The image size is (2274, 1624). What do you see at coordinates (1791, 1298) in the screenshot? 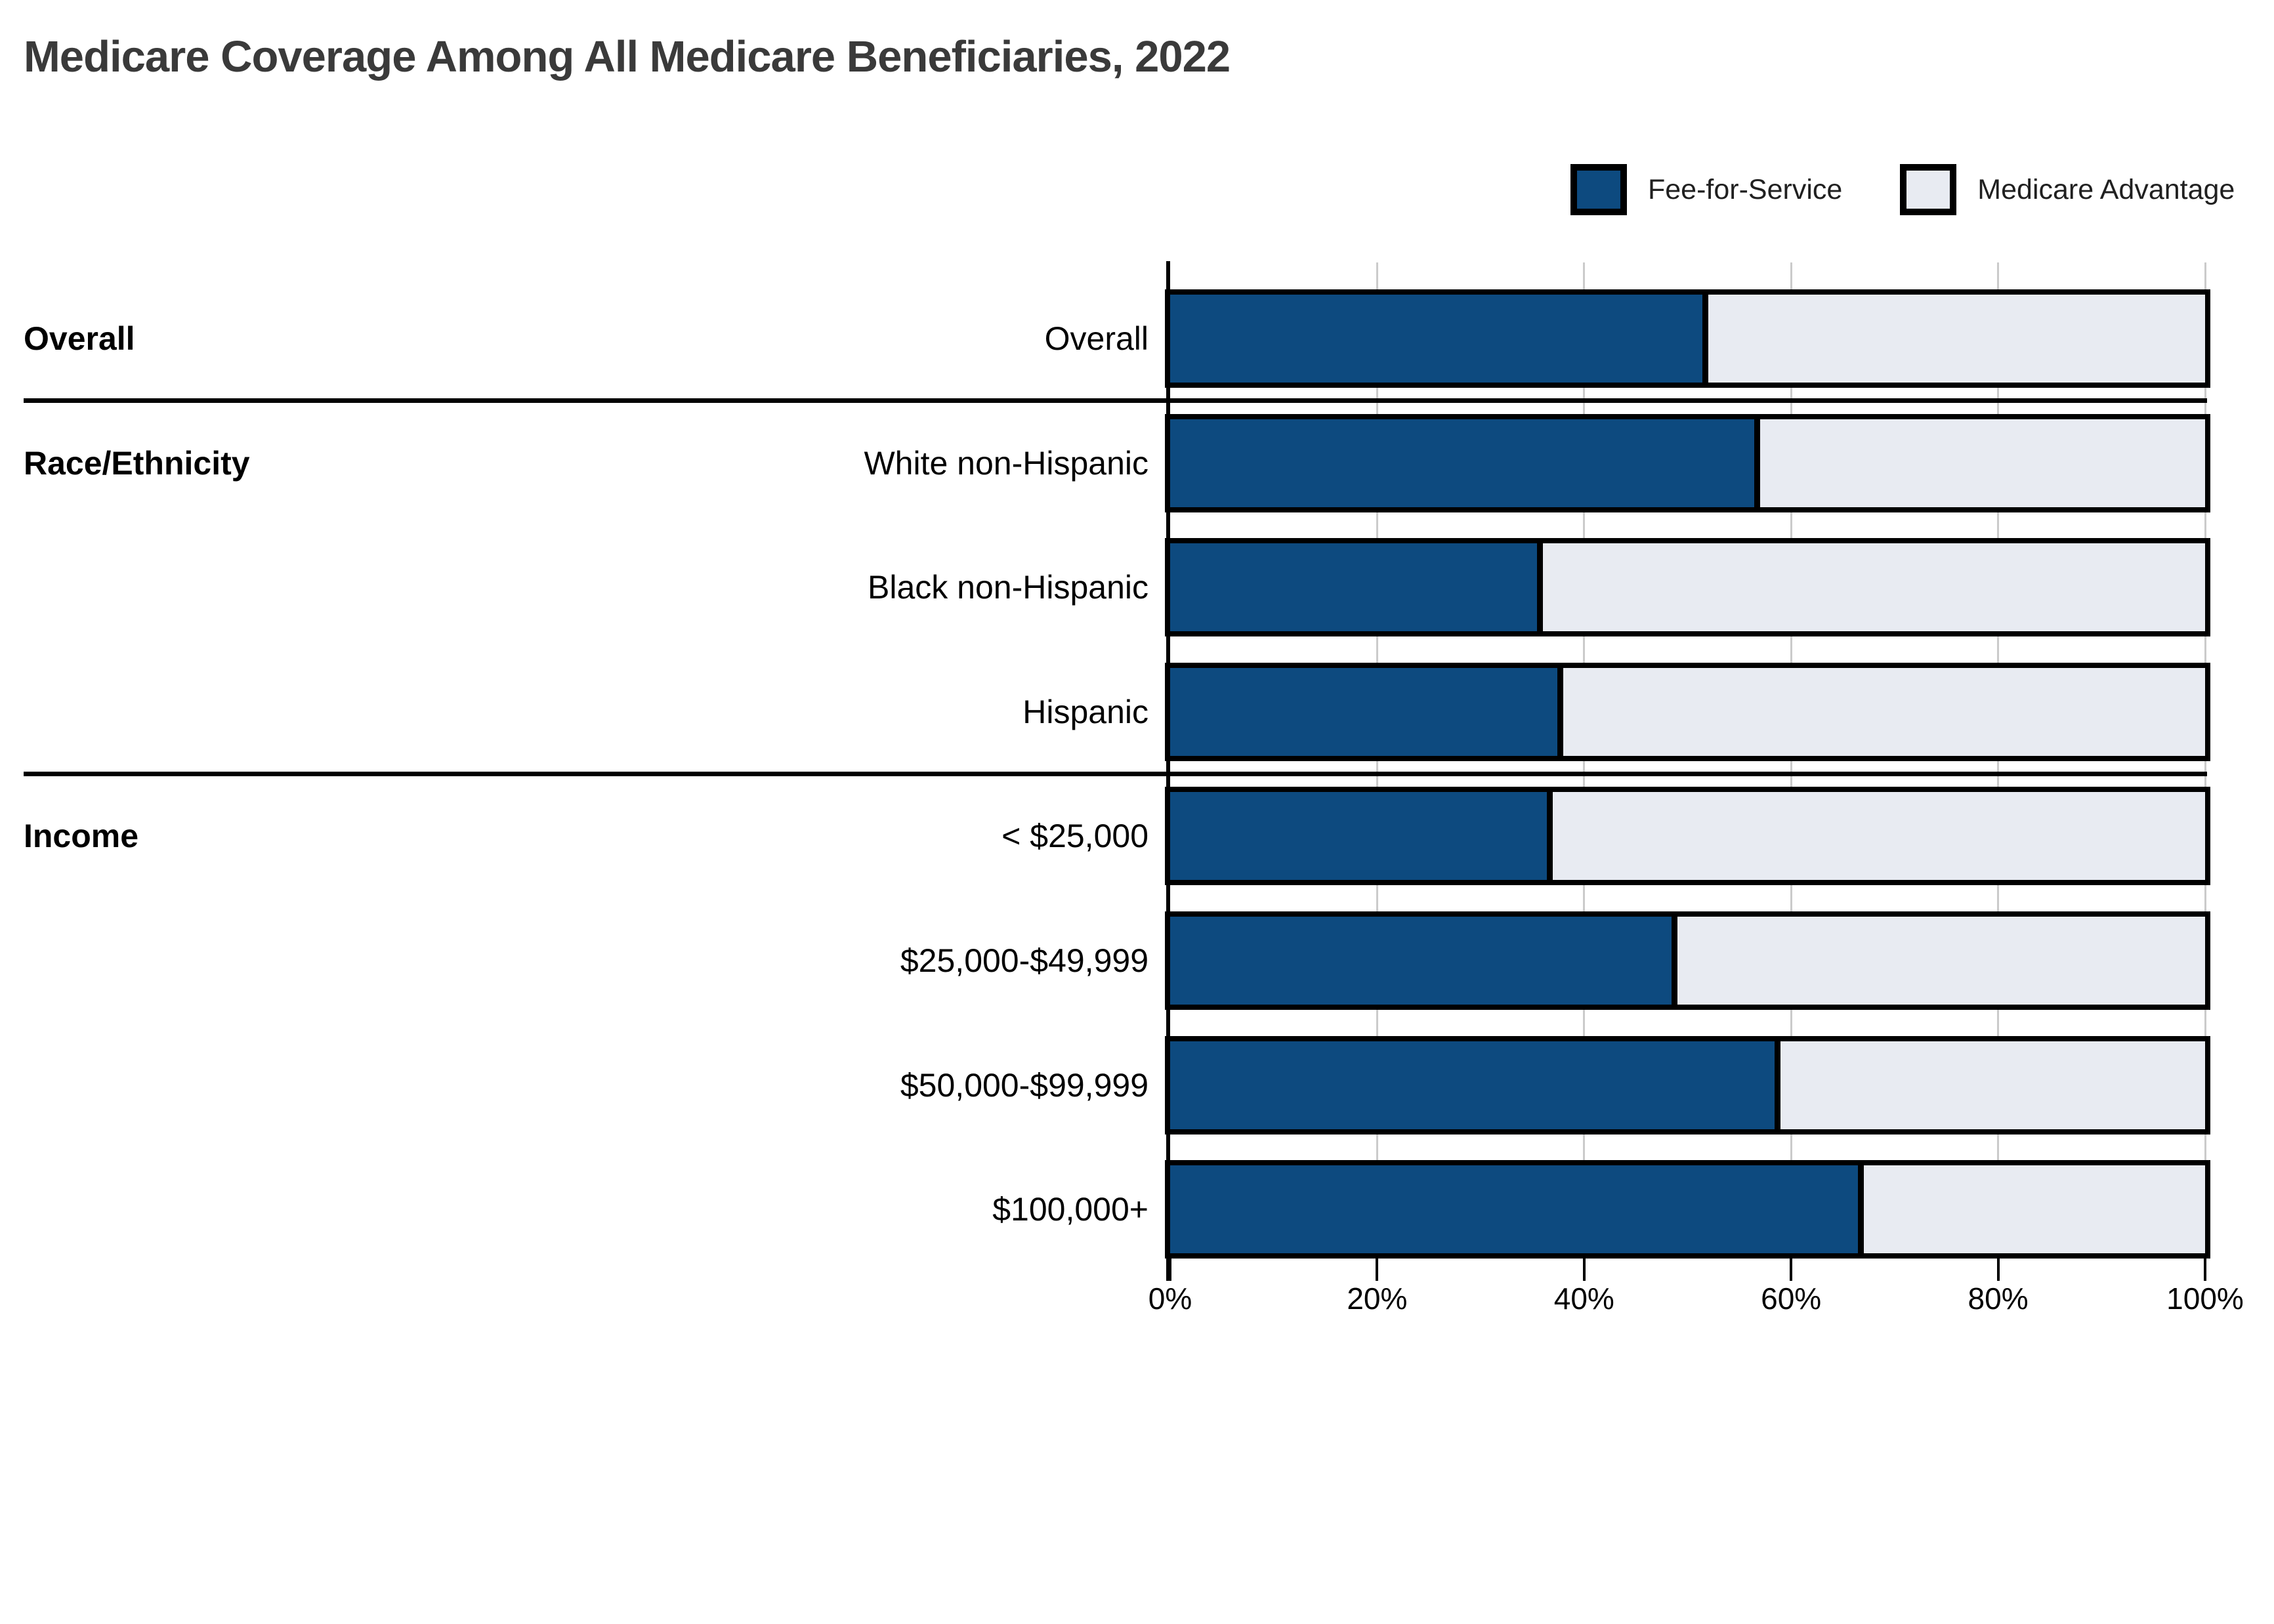
I see `axis-tick-label: 60%` at bounding box center [1791, 1298].